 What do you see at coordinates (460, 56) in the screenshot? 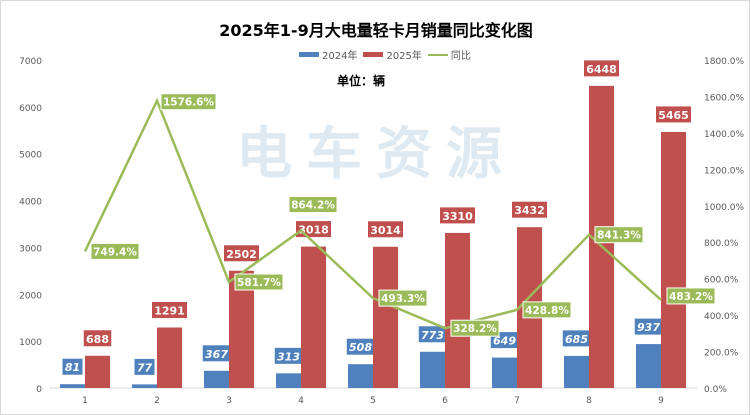
I see `legend-label: 同比` at bounding box center [460, 56].